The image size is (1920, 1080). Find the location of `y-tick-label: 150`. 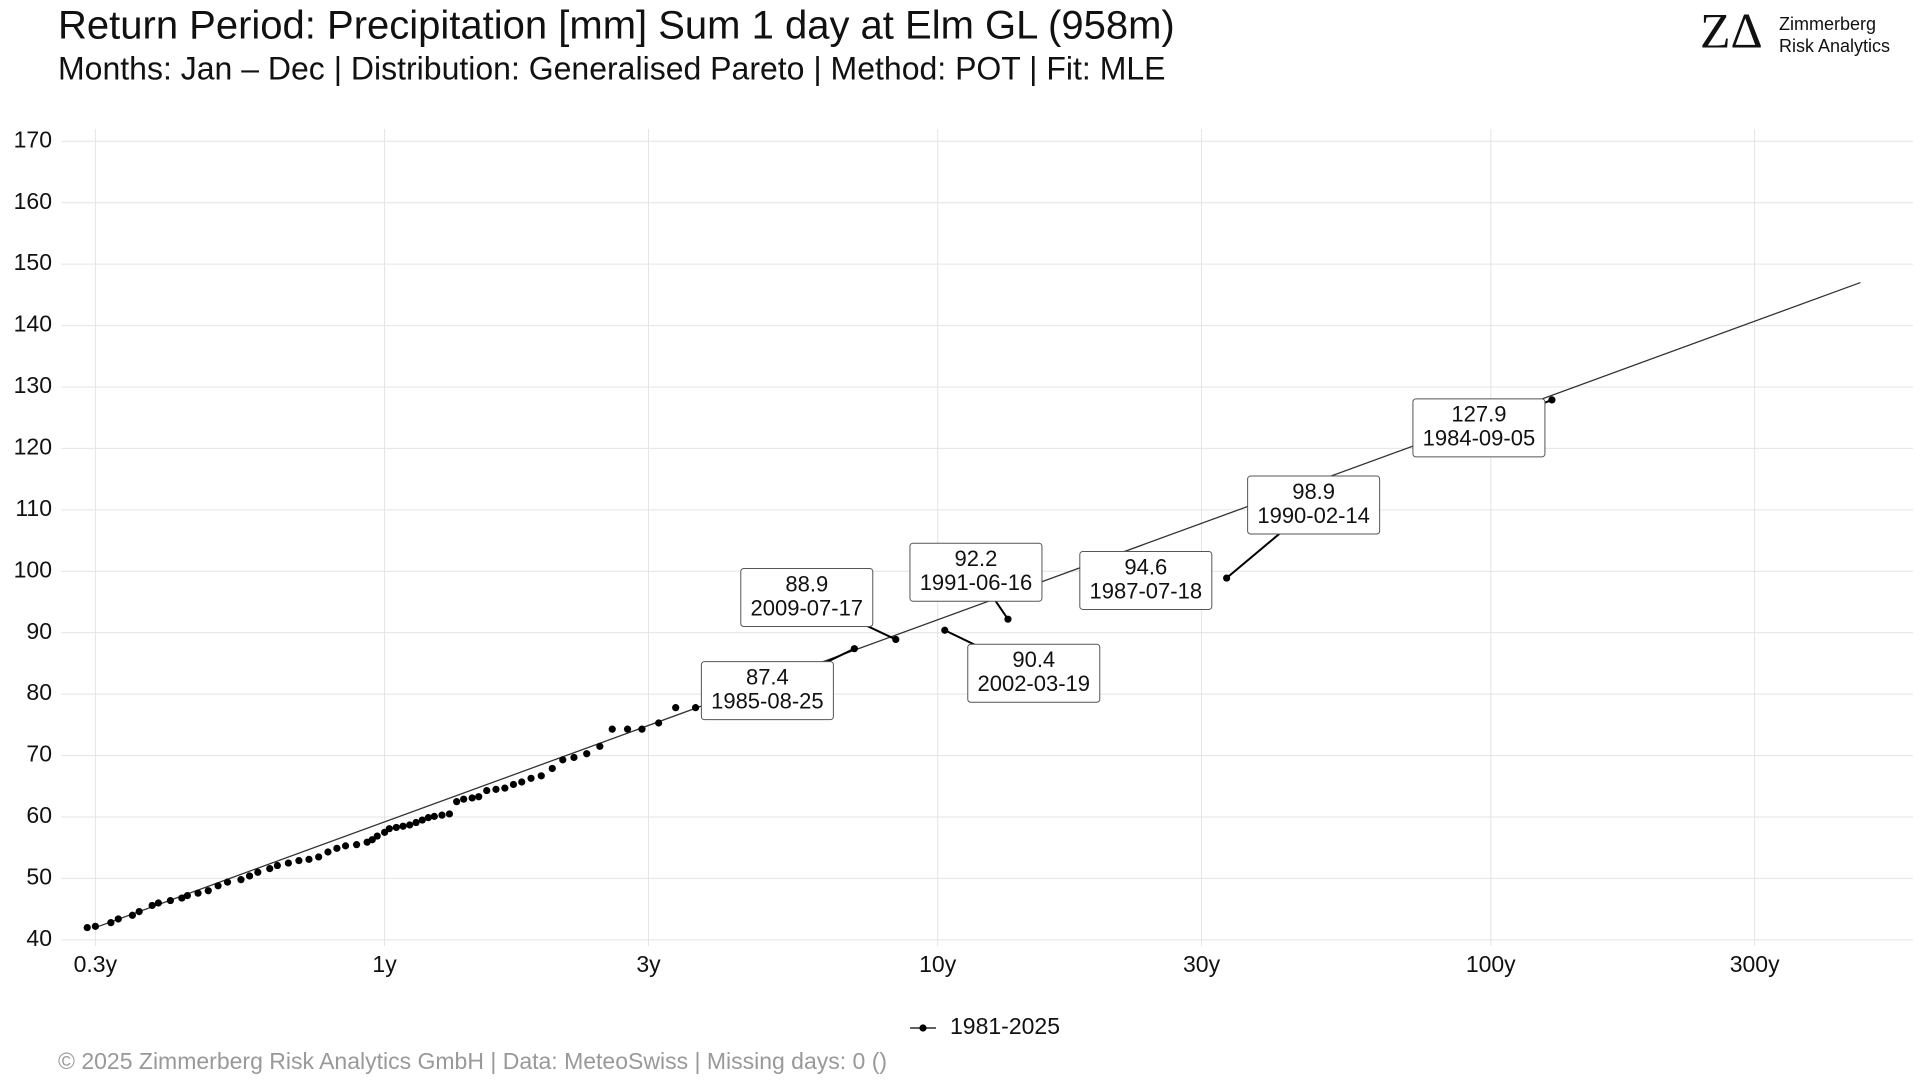

y-tick-label: 150 is located at coordinates (33, 262).